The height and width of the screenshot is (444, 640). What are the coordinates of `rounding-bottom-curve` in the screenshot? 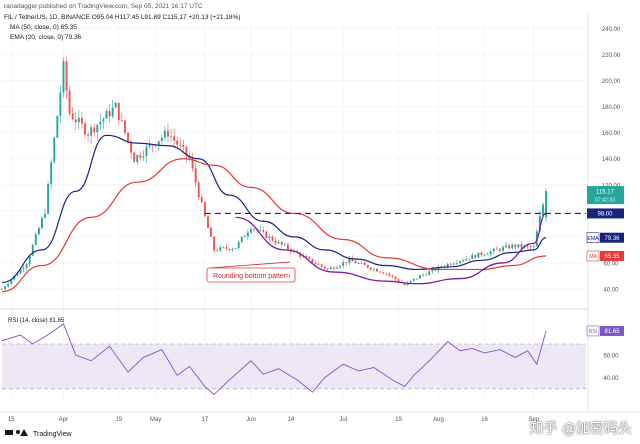 It's located at (391, 248).